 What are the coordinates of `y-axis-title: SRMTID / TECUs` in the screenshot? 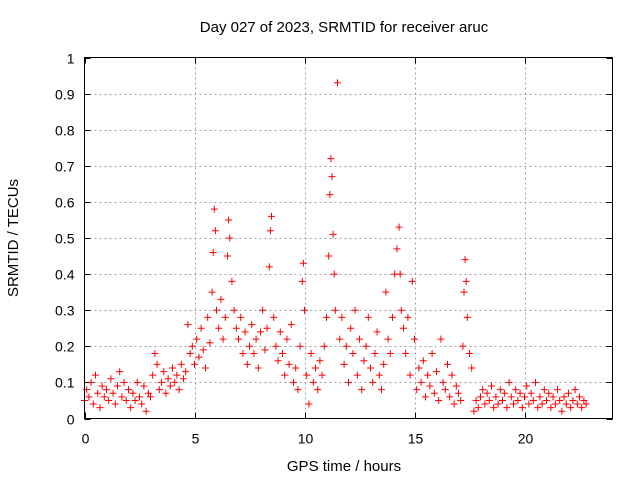 It's located at (13, 238).